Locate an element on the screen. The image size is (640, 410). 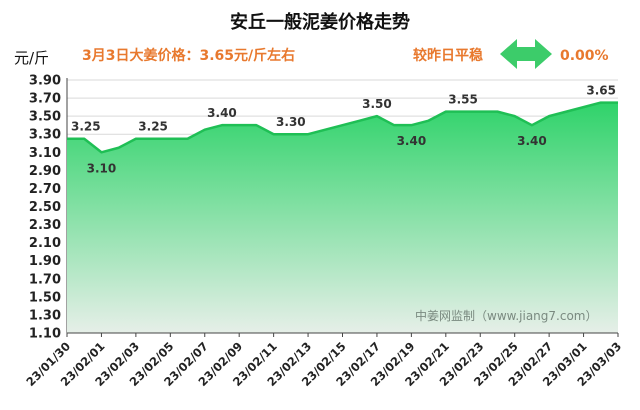
double-arrow-icon is located at coordinates (526, 54).